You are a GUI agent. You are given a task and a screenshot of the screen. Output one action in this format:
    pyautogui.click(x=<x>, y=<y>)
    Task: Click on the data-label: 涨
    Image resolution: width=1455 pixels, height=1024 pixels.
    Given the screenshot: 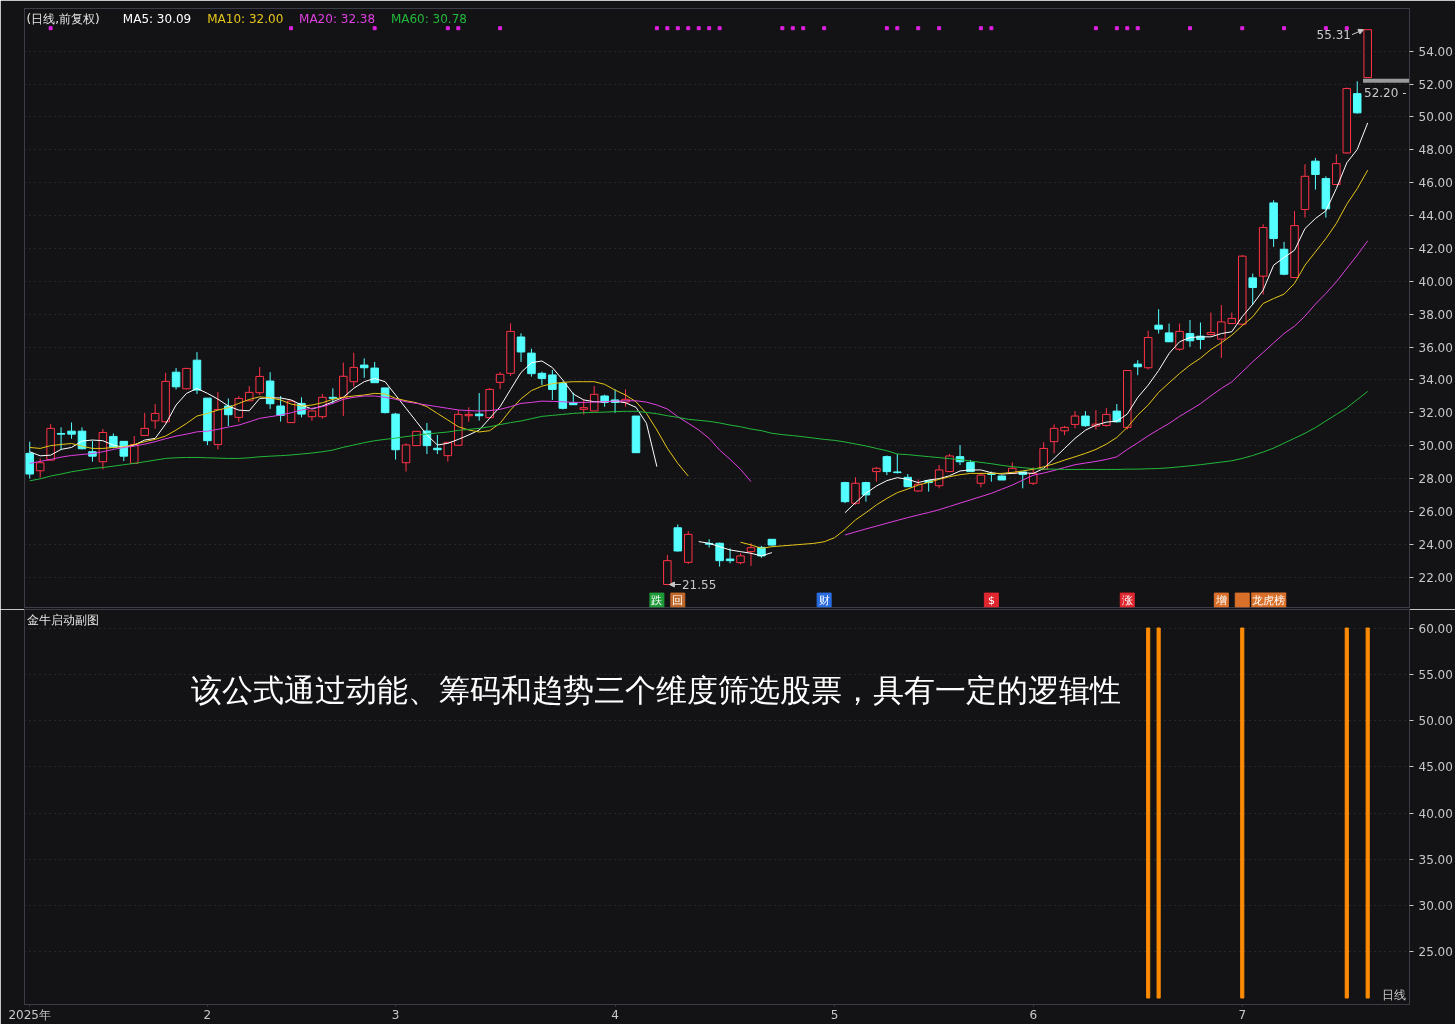 What is the action you would take?
    pyautogui.click(x=1127, y=600)
    